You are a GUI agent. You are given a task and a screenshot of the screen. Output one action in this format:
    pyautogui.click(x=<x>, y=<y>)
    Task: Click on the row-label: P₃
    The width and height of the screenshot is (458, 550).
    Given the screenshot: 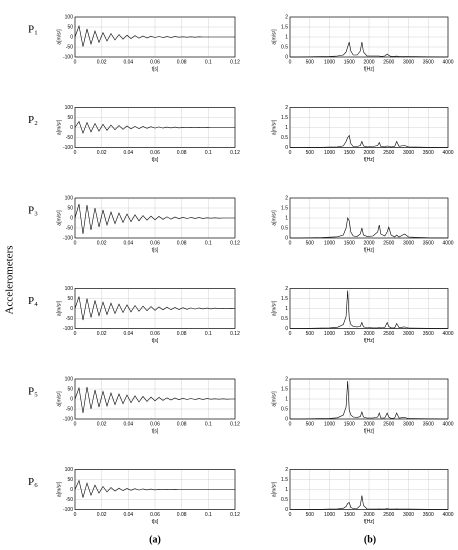 What is the action you would take?
    pyautogui.click(x=33, y=211)
    